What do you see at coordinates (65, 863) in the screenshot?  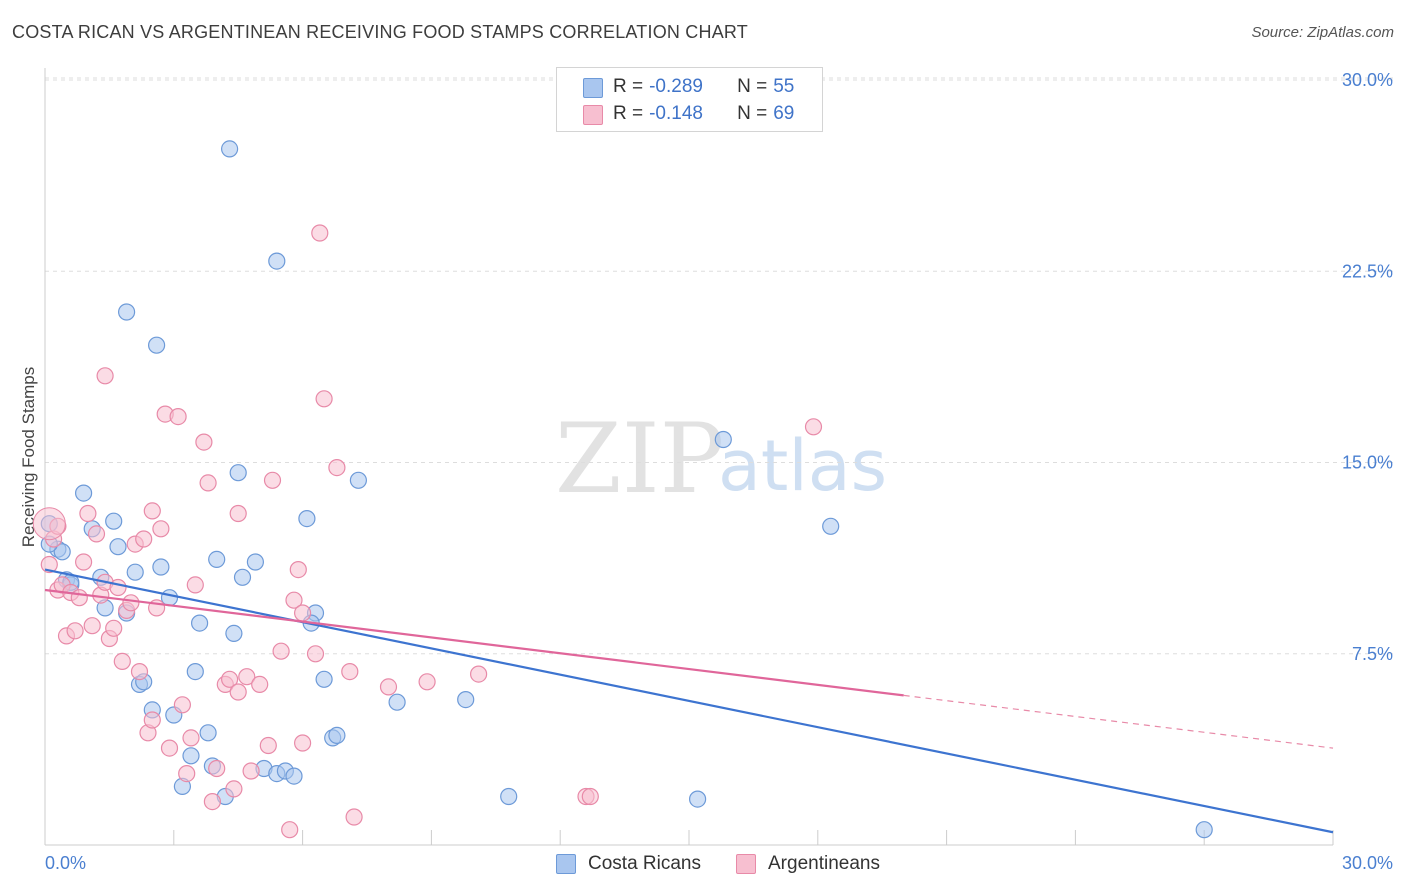 I see `x-tick-label-min: 0.0%` at bounding box center [65, 863].